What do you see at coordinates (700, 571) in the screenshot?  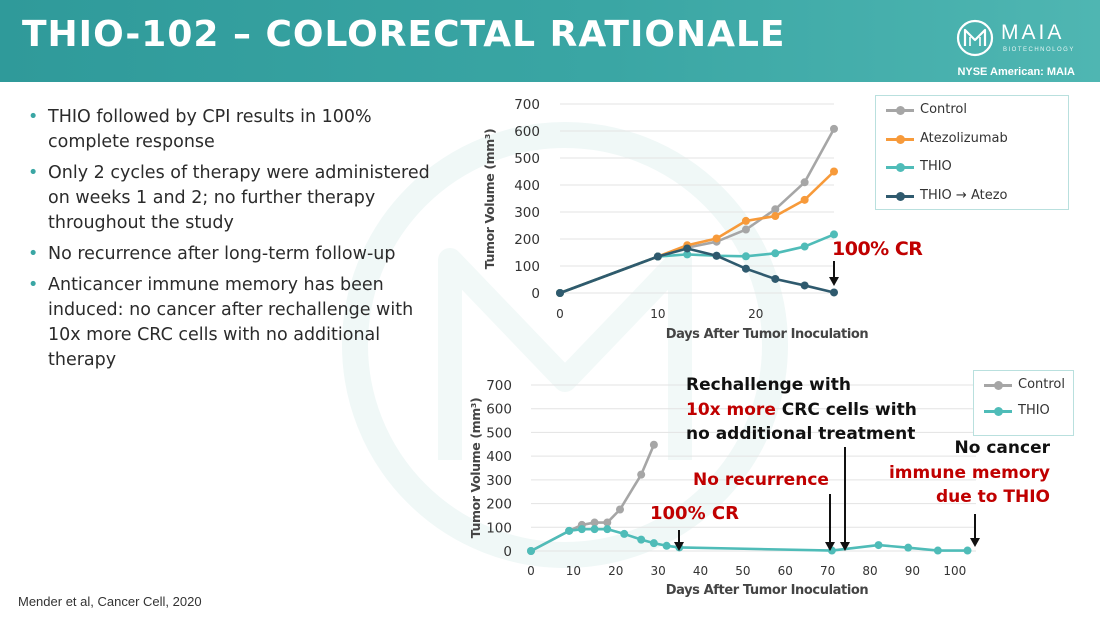 I see `x-tick-label: 40` at bounding box center [700, 571].